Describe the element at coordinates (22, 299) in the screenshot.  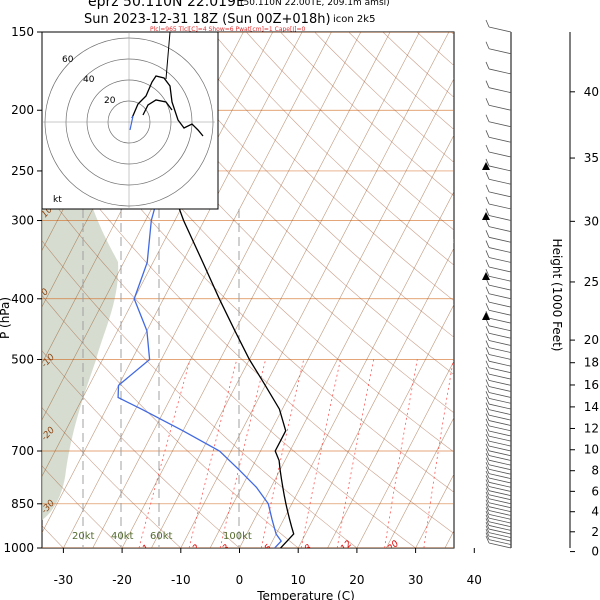
I see `y-tick-label: 400` at that location.